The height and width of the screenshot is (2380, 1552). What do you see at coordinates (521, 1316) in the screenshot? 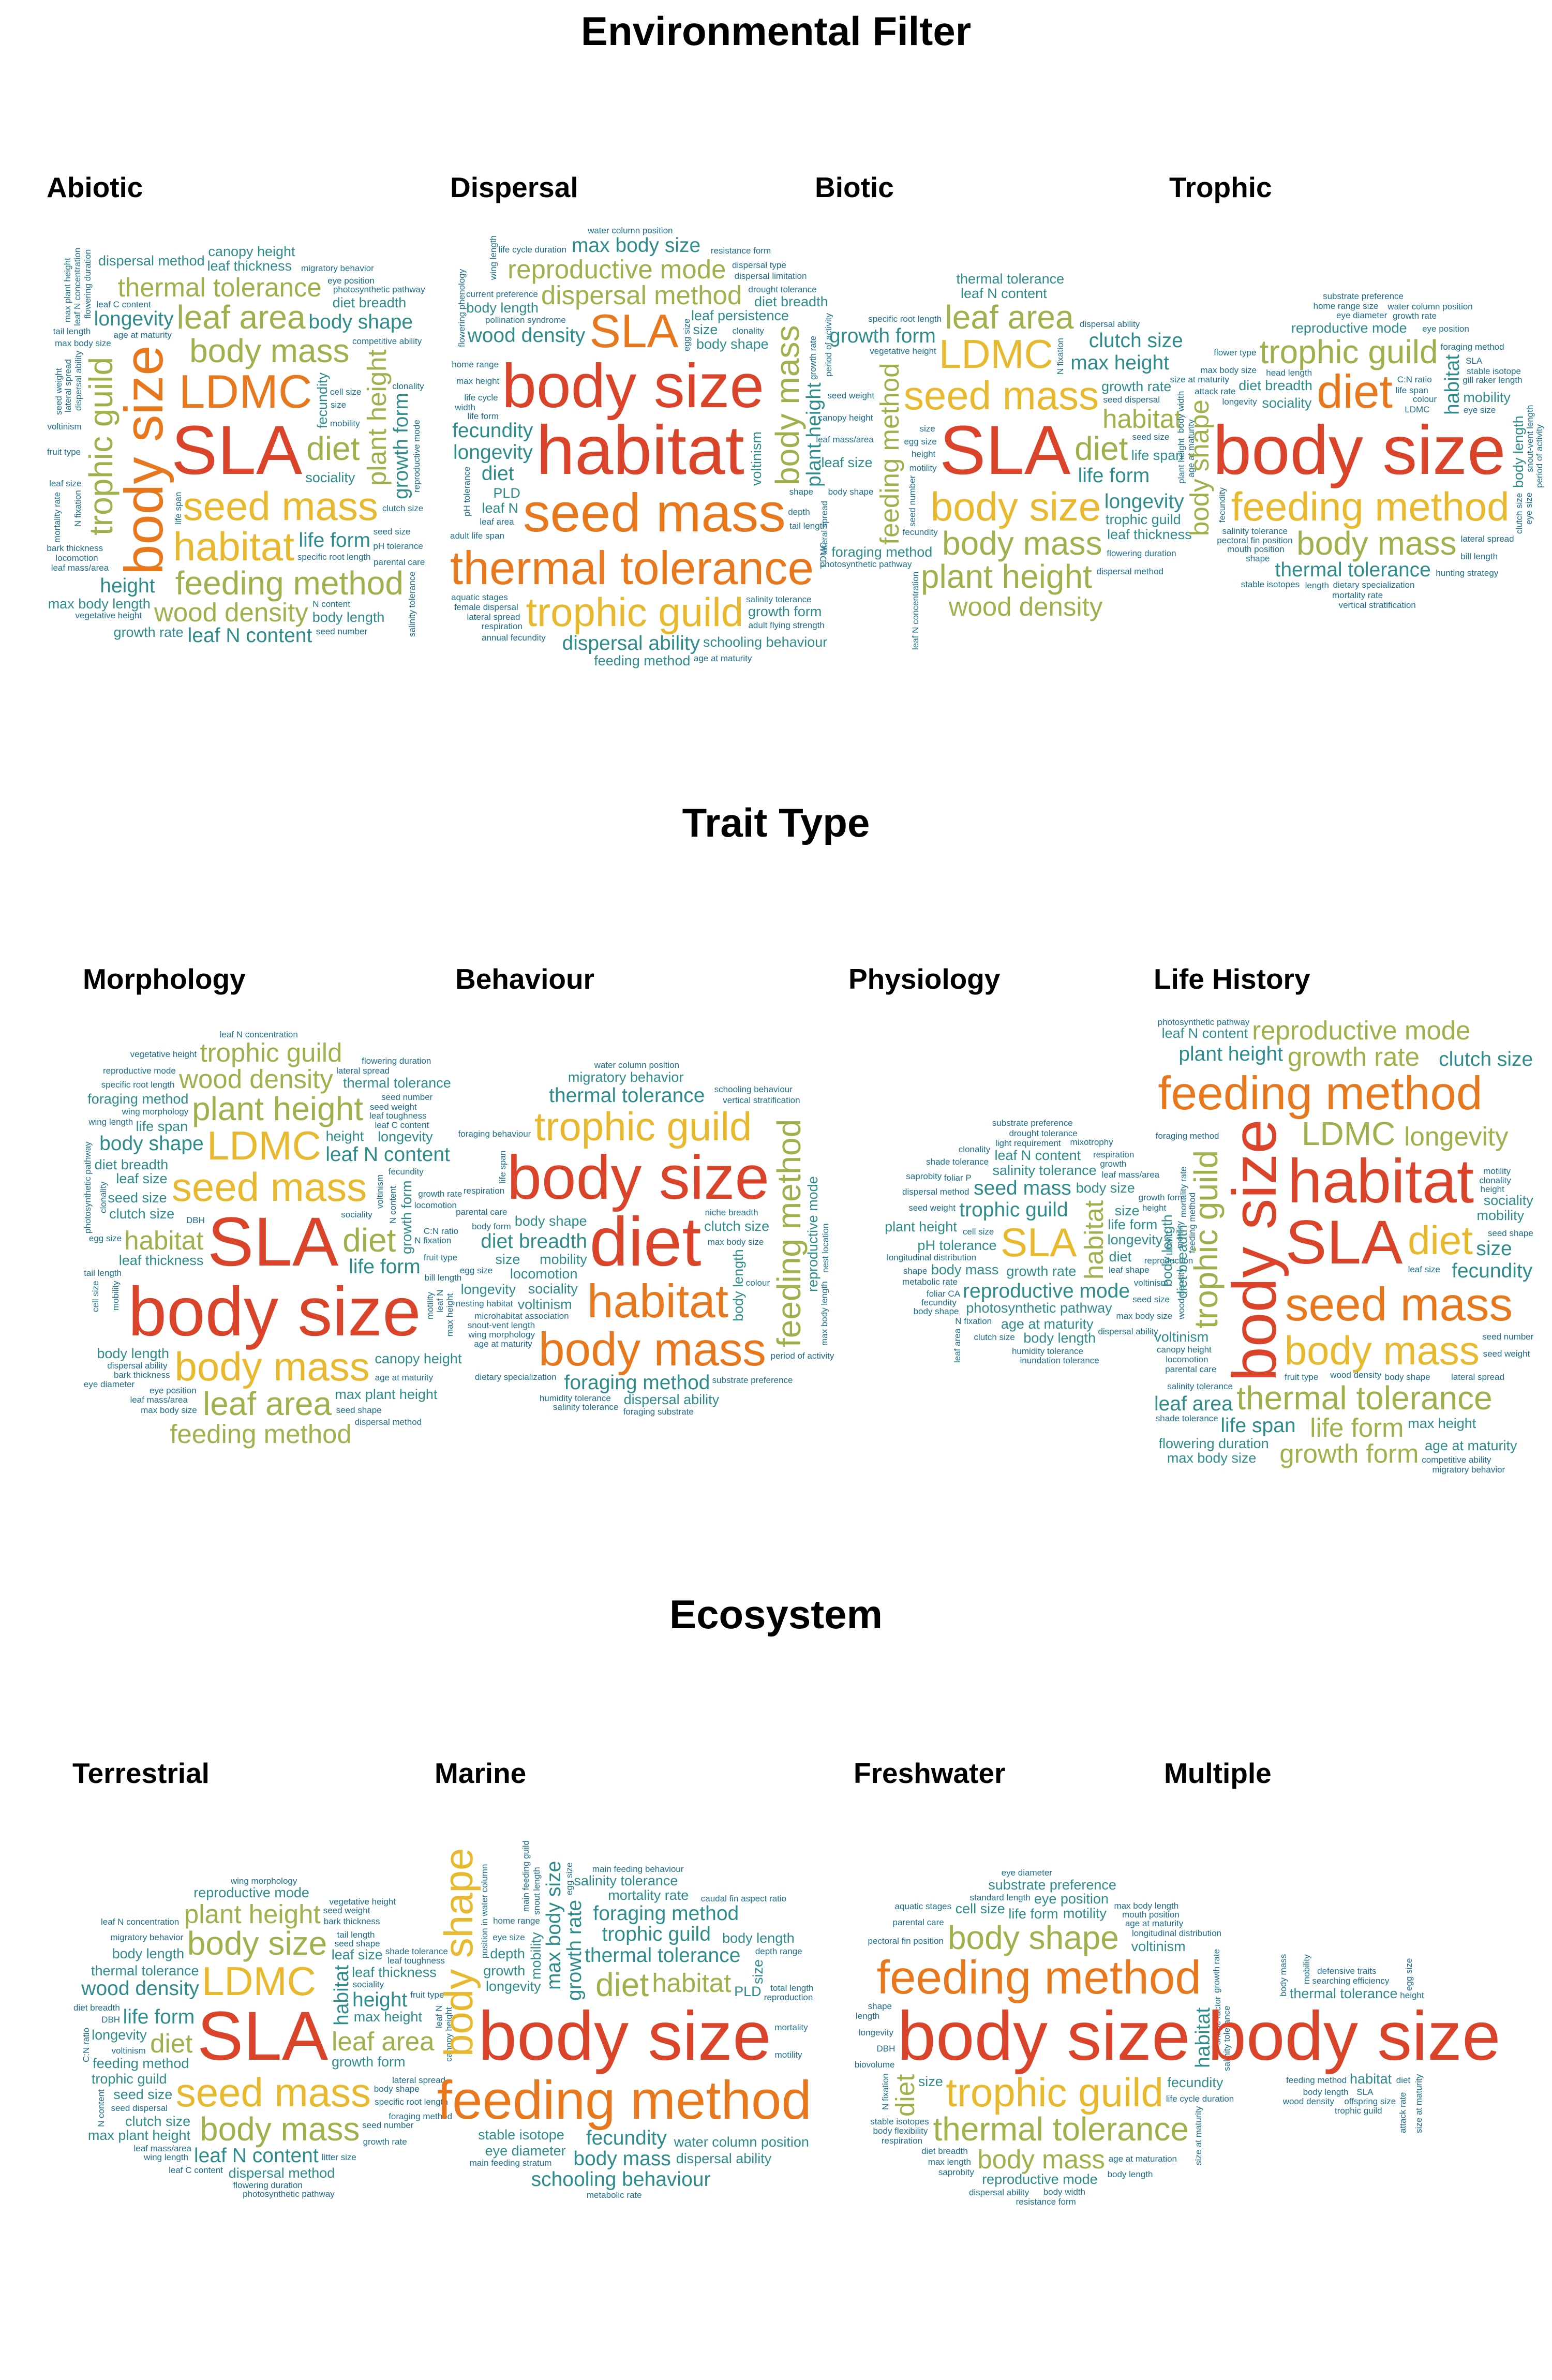
I see `cloud-word: microhabitat association` at bounding box center [521, 1316].